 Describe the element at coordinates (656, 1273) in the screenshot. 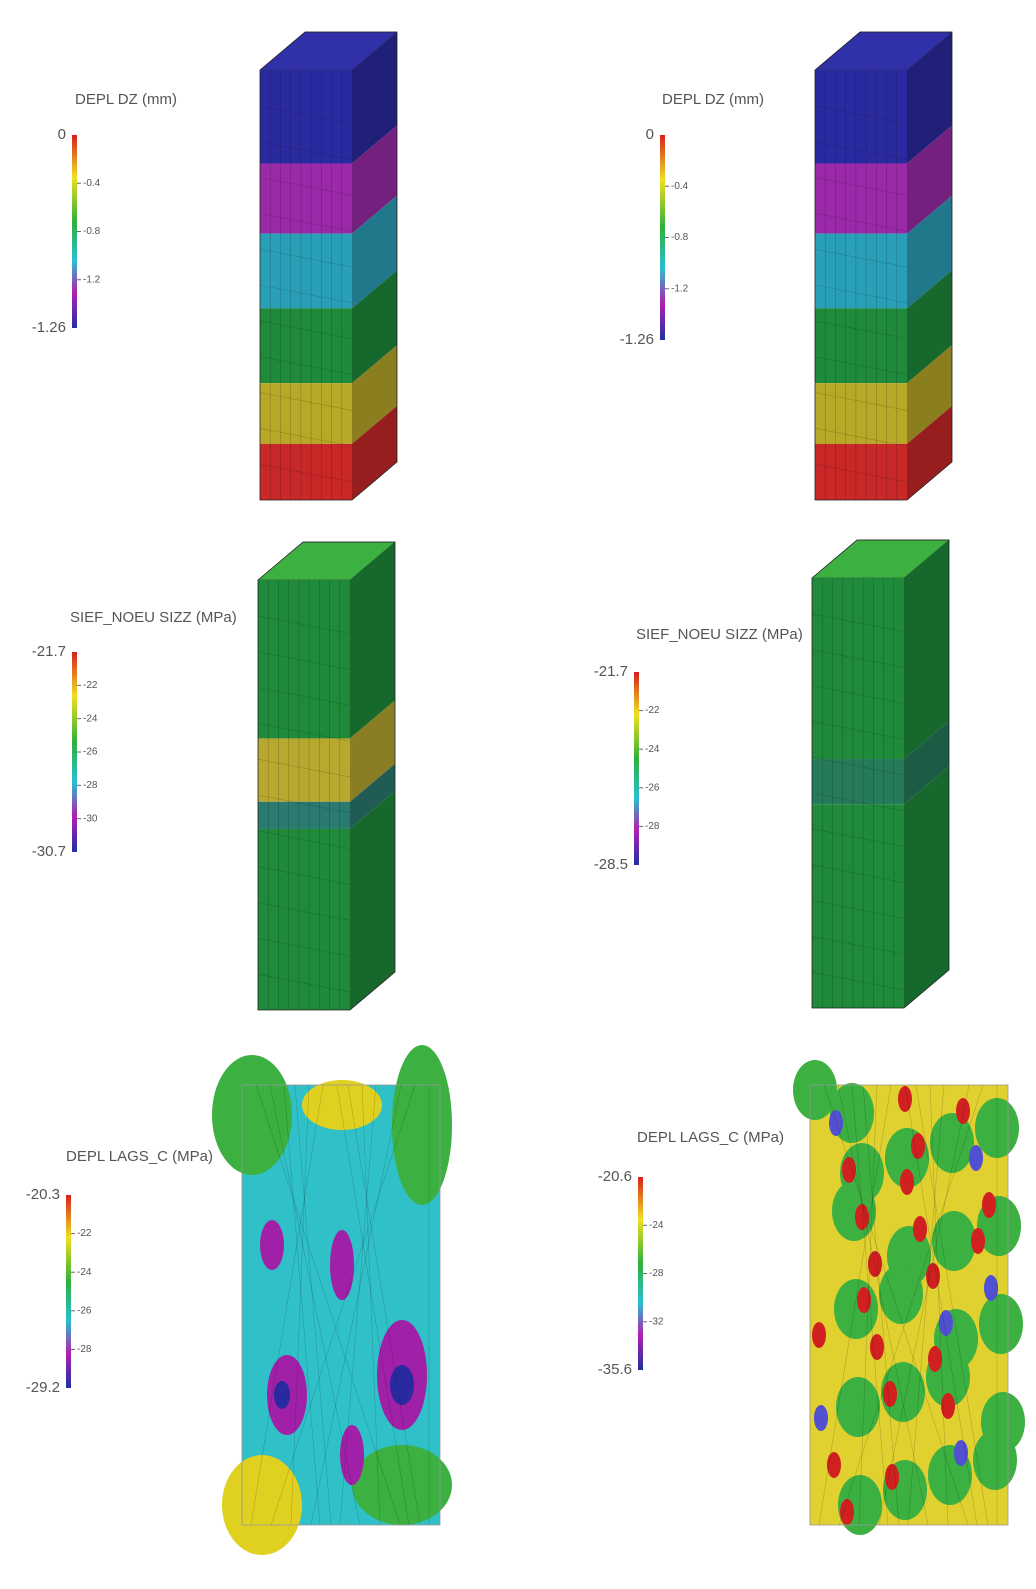

I see `colorbar-tick-label: -28` at that location.